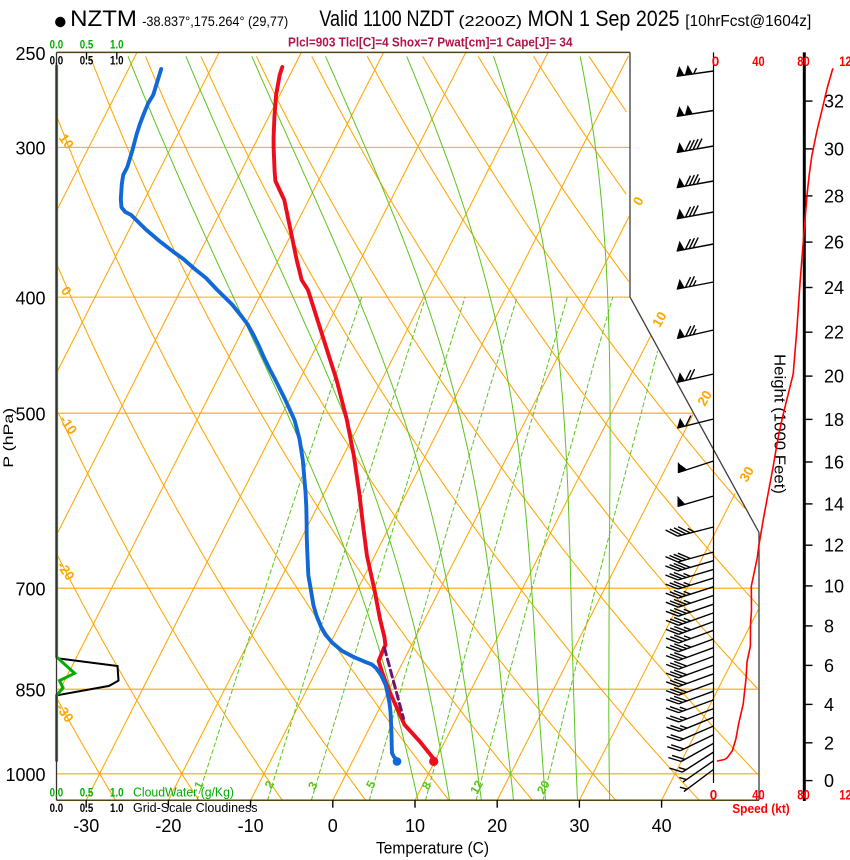 This screenshot has height=860, width=850. I want to click on svg-text: Temperature (C), so click(432, 848).